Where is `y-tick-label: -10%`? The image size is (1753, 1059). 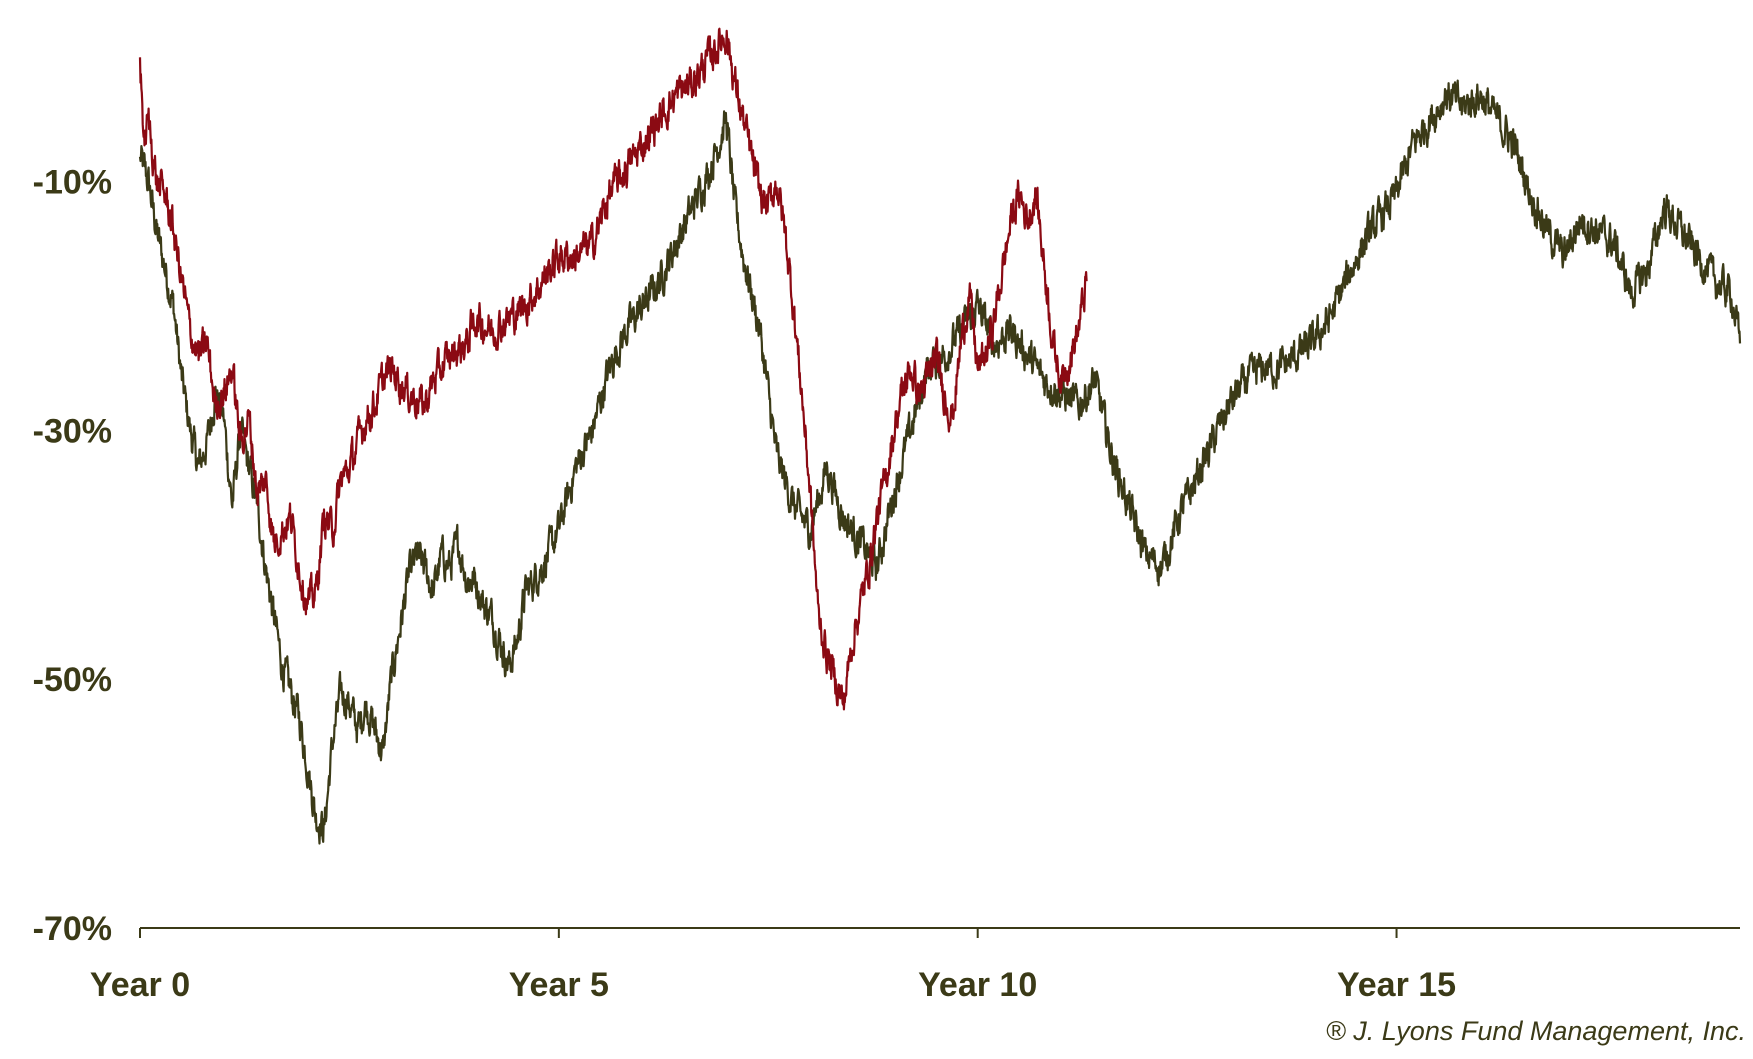 y-tick-label: -10% is located at coordinates (72, 183).